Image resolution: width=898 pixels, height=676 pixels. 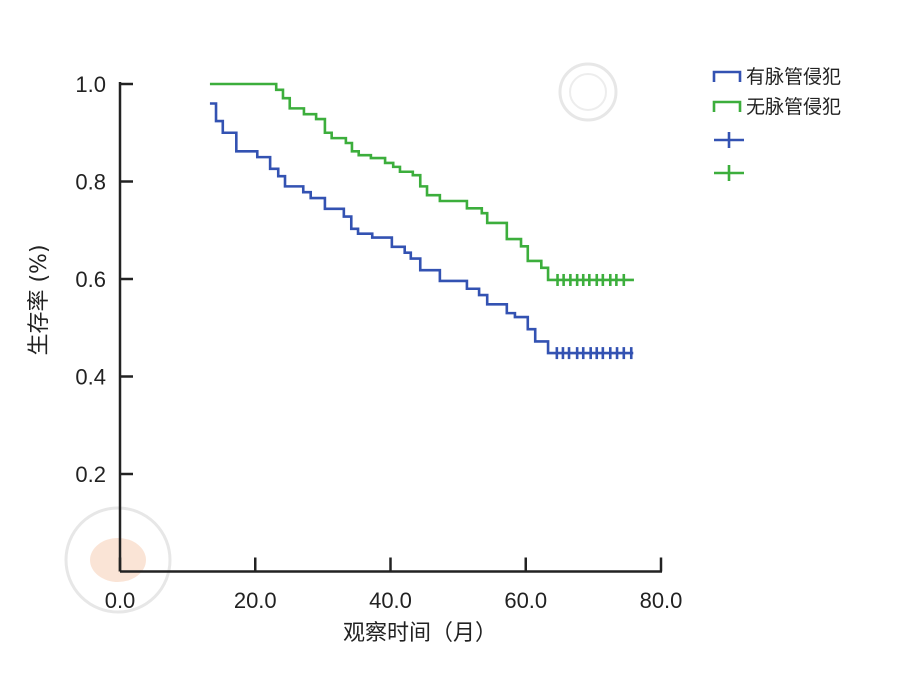 What do you see at coordinates (90, 377) in the screenshot?
I see `y-tick-label: 0.4` at bounding box center [90, 377].